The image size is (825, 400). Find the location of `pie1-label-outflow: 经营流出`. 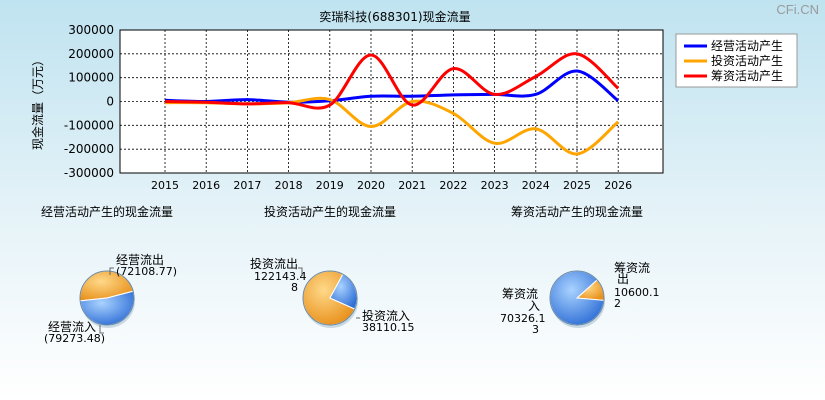

pie1-label-outflow: 经营流出 is located at coordinates (140, 260).